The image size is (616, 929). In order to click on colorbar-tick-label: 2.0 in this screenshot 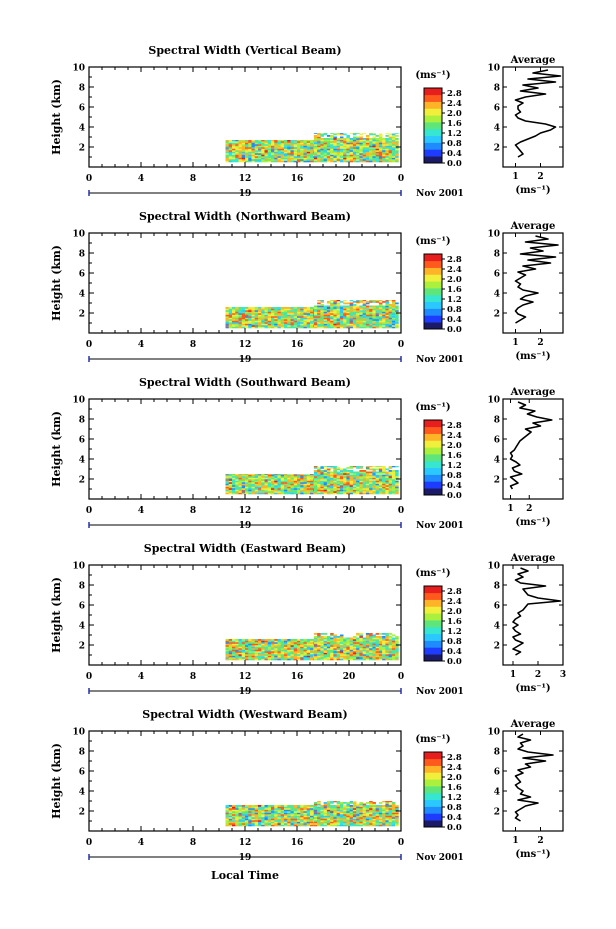, I will do `click(454, 778)`.